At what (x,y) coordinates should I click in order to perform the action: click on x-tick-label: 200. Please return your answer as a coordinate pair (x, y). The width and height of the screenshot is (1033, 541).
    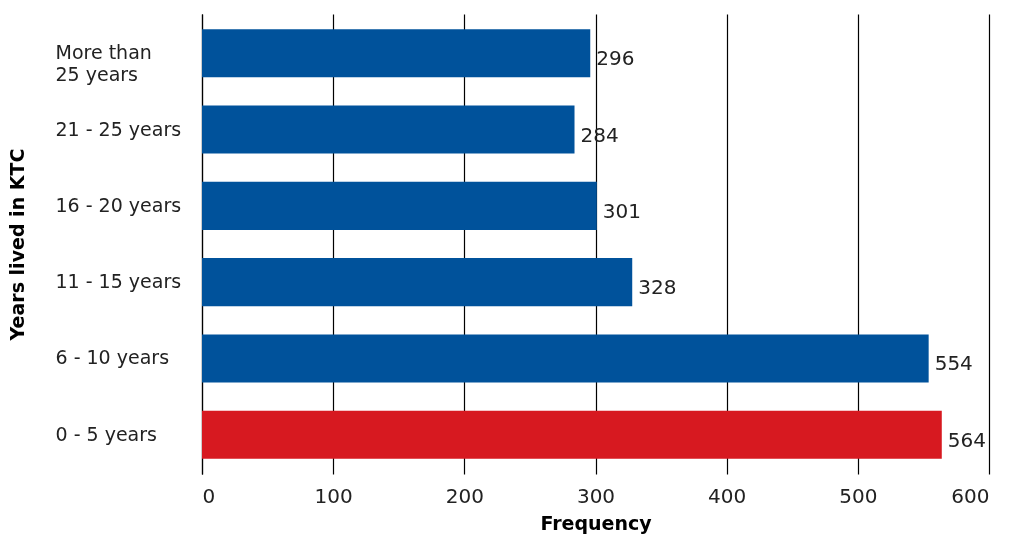
    Looking at the image, I should click on (464, 495).